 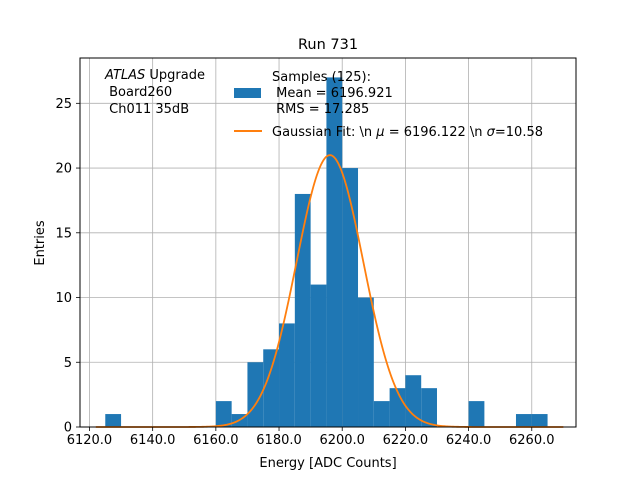 I want to click on x-tick-label: 6160.0, so click(x=216, y=440).